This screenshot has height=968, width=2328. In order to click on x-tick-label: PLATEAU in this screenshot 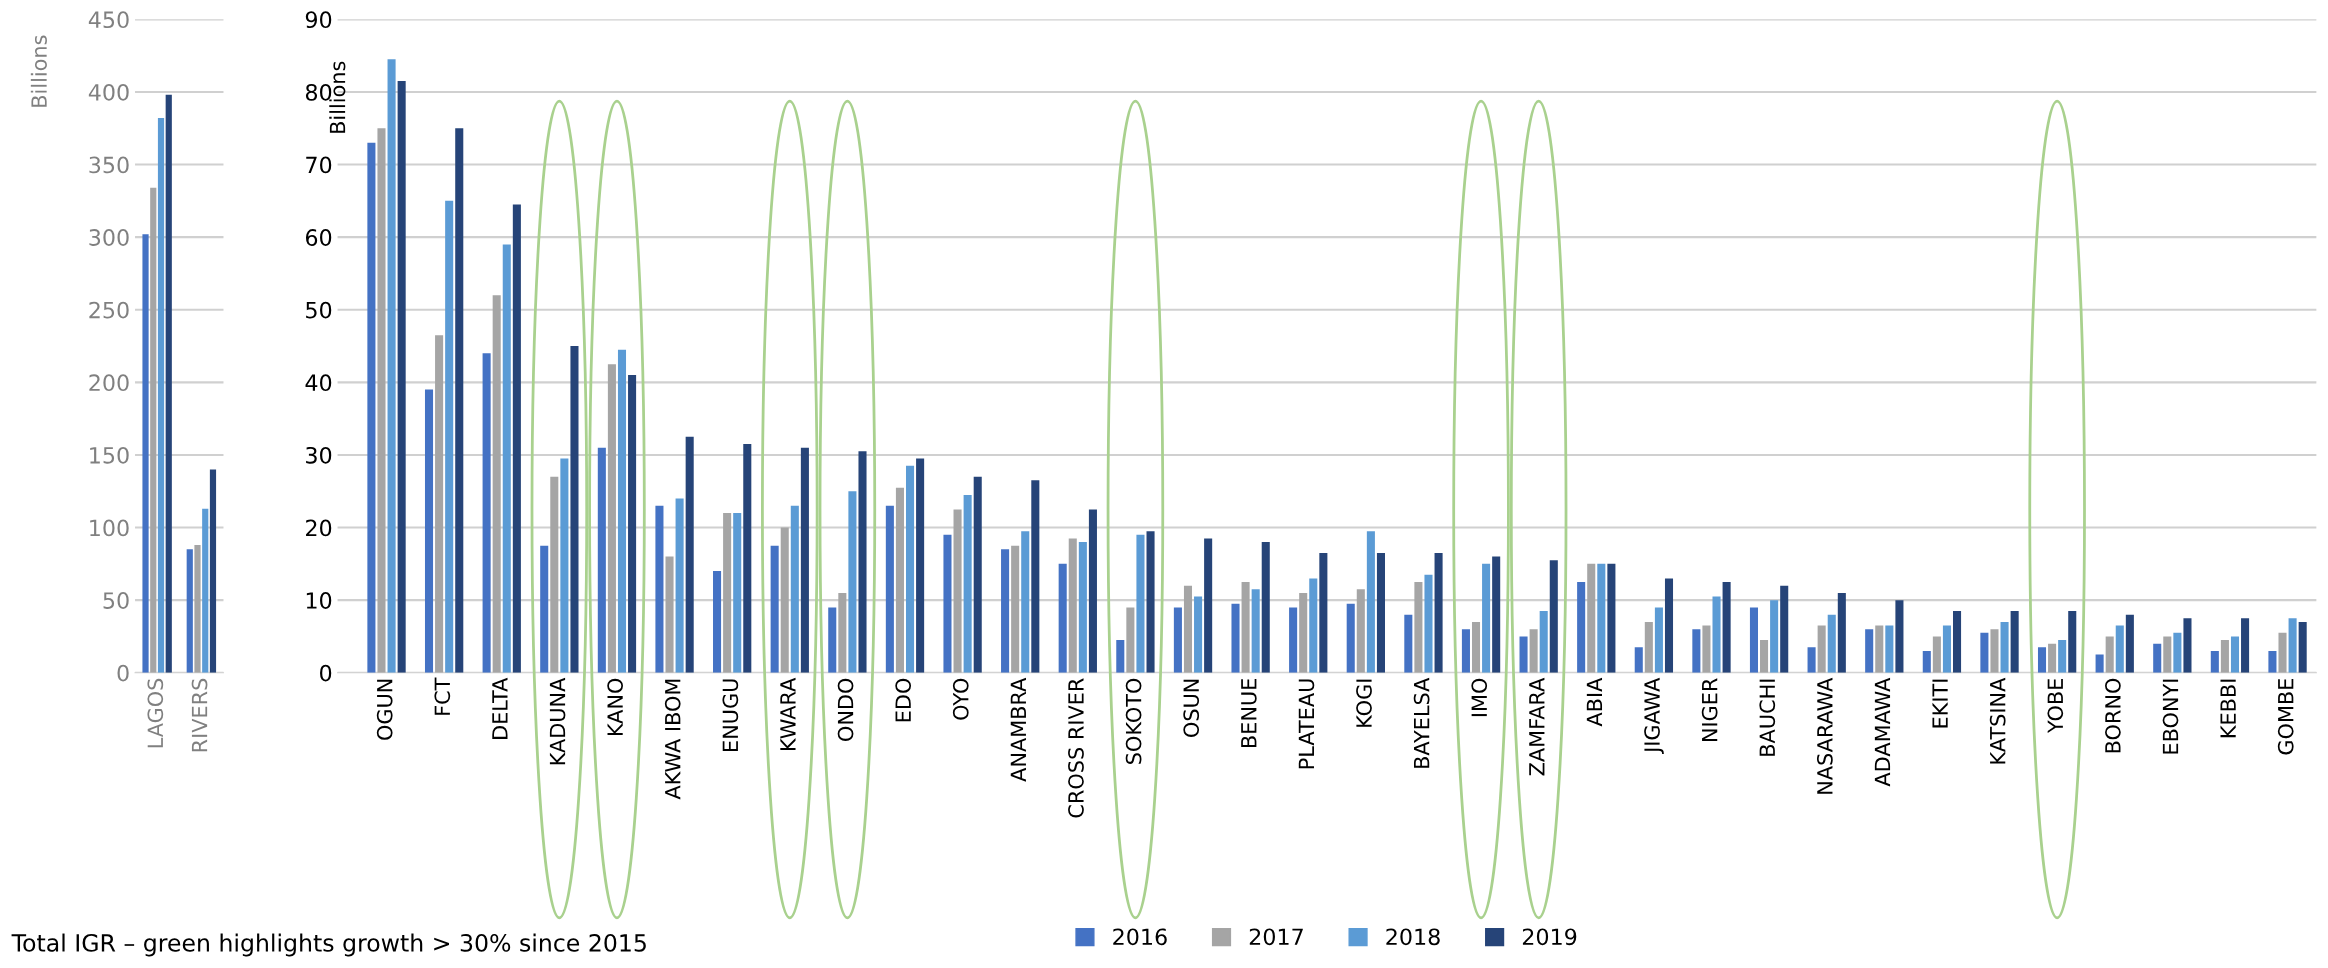, I will do `click(1306, 724)`.